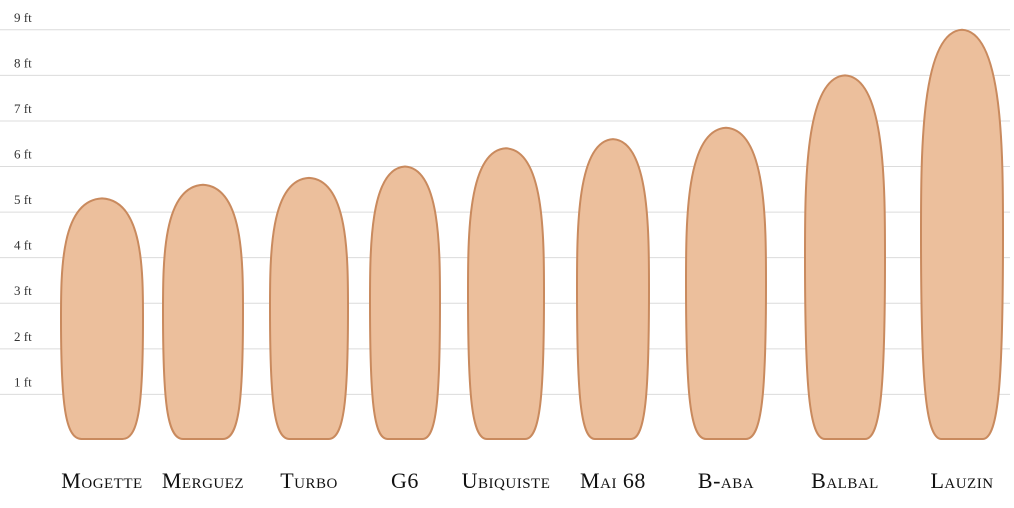 This screenshot has width=1014, height=508. Describe the element at coordinates (309, 480) in the screenshot. I see `x-tick-label: Turbo` at that location.